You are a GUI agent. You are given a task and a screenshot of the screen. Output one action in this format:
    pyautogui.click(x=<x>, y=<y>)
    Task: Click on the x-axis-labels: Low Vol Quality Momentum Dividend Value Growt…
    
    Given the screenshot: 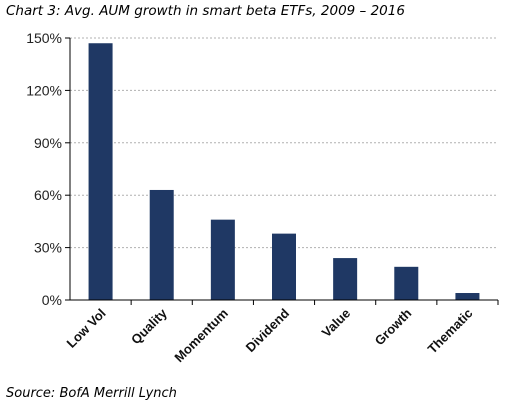 What is the action you would take?
    pyautogui.click(x=281, y=333)
    